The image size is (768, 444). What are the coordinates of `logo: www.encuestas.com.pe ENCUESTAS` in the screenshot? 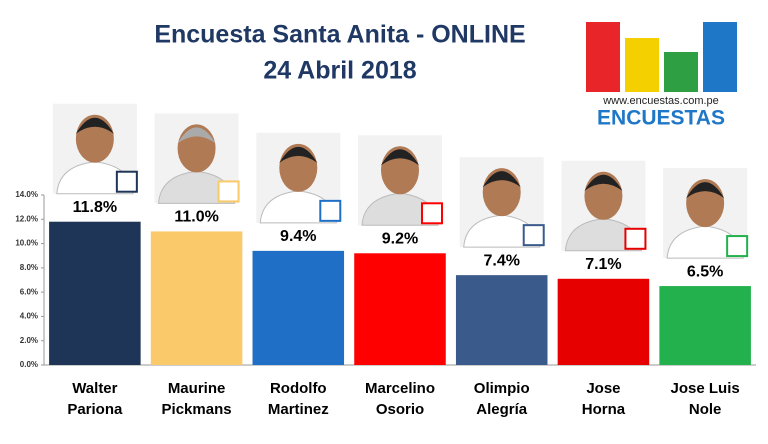 It's located at (661, 76).